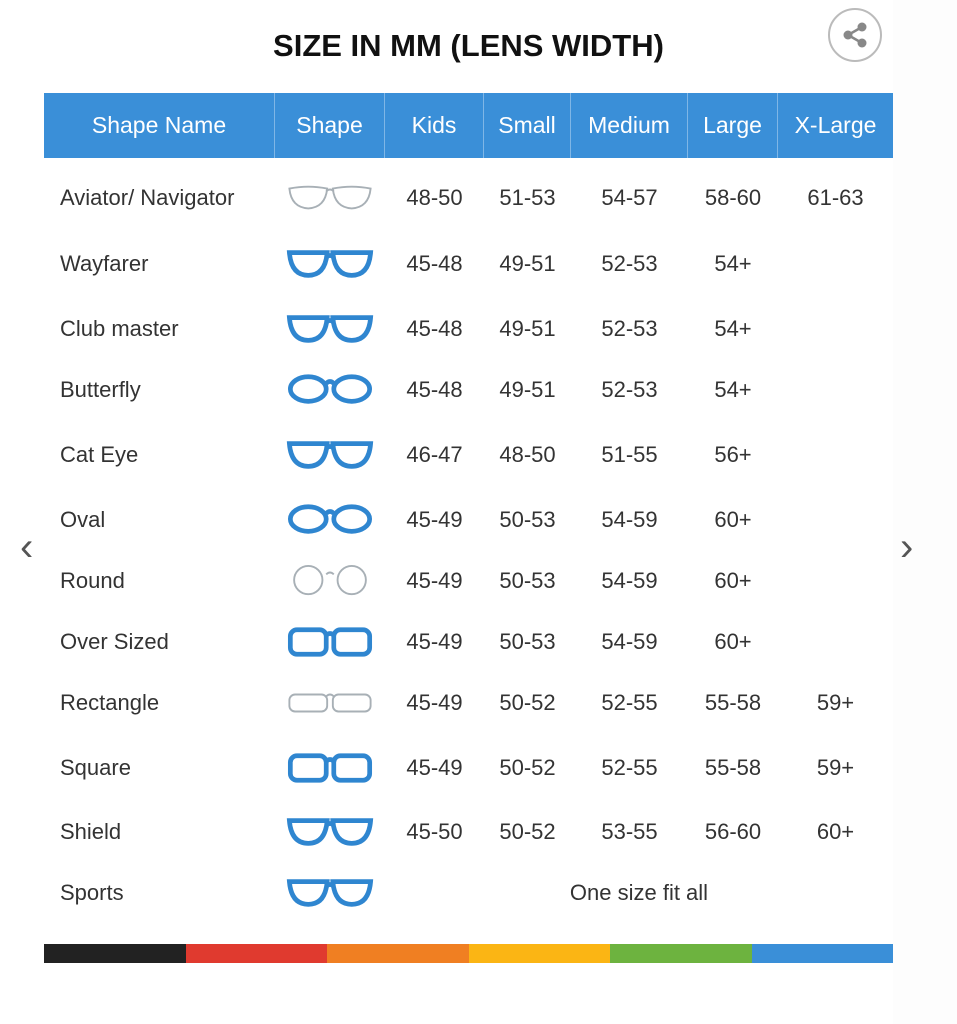 The width and height of the screenshot is (957, 1024). Describe the element at coordinates (468, 768) in the screenshot. I see `table-row: Square 45-49 50-52 52-55 55-58 59+` at that location.